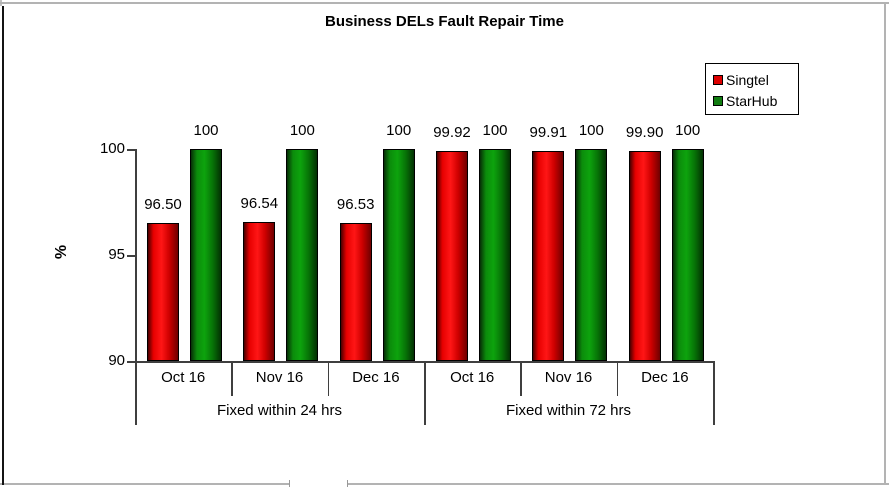  I want to click on month-label-0: Oct 16, so click(183, 377).